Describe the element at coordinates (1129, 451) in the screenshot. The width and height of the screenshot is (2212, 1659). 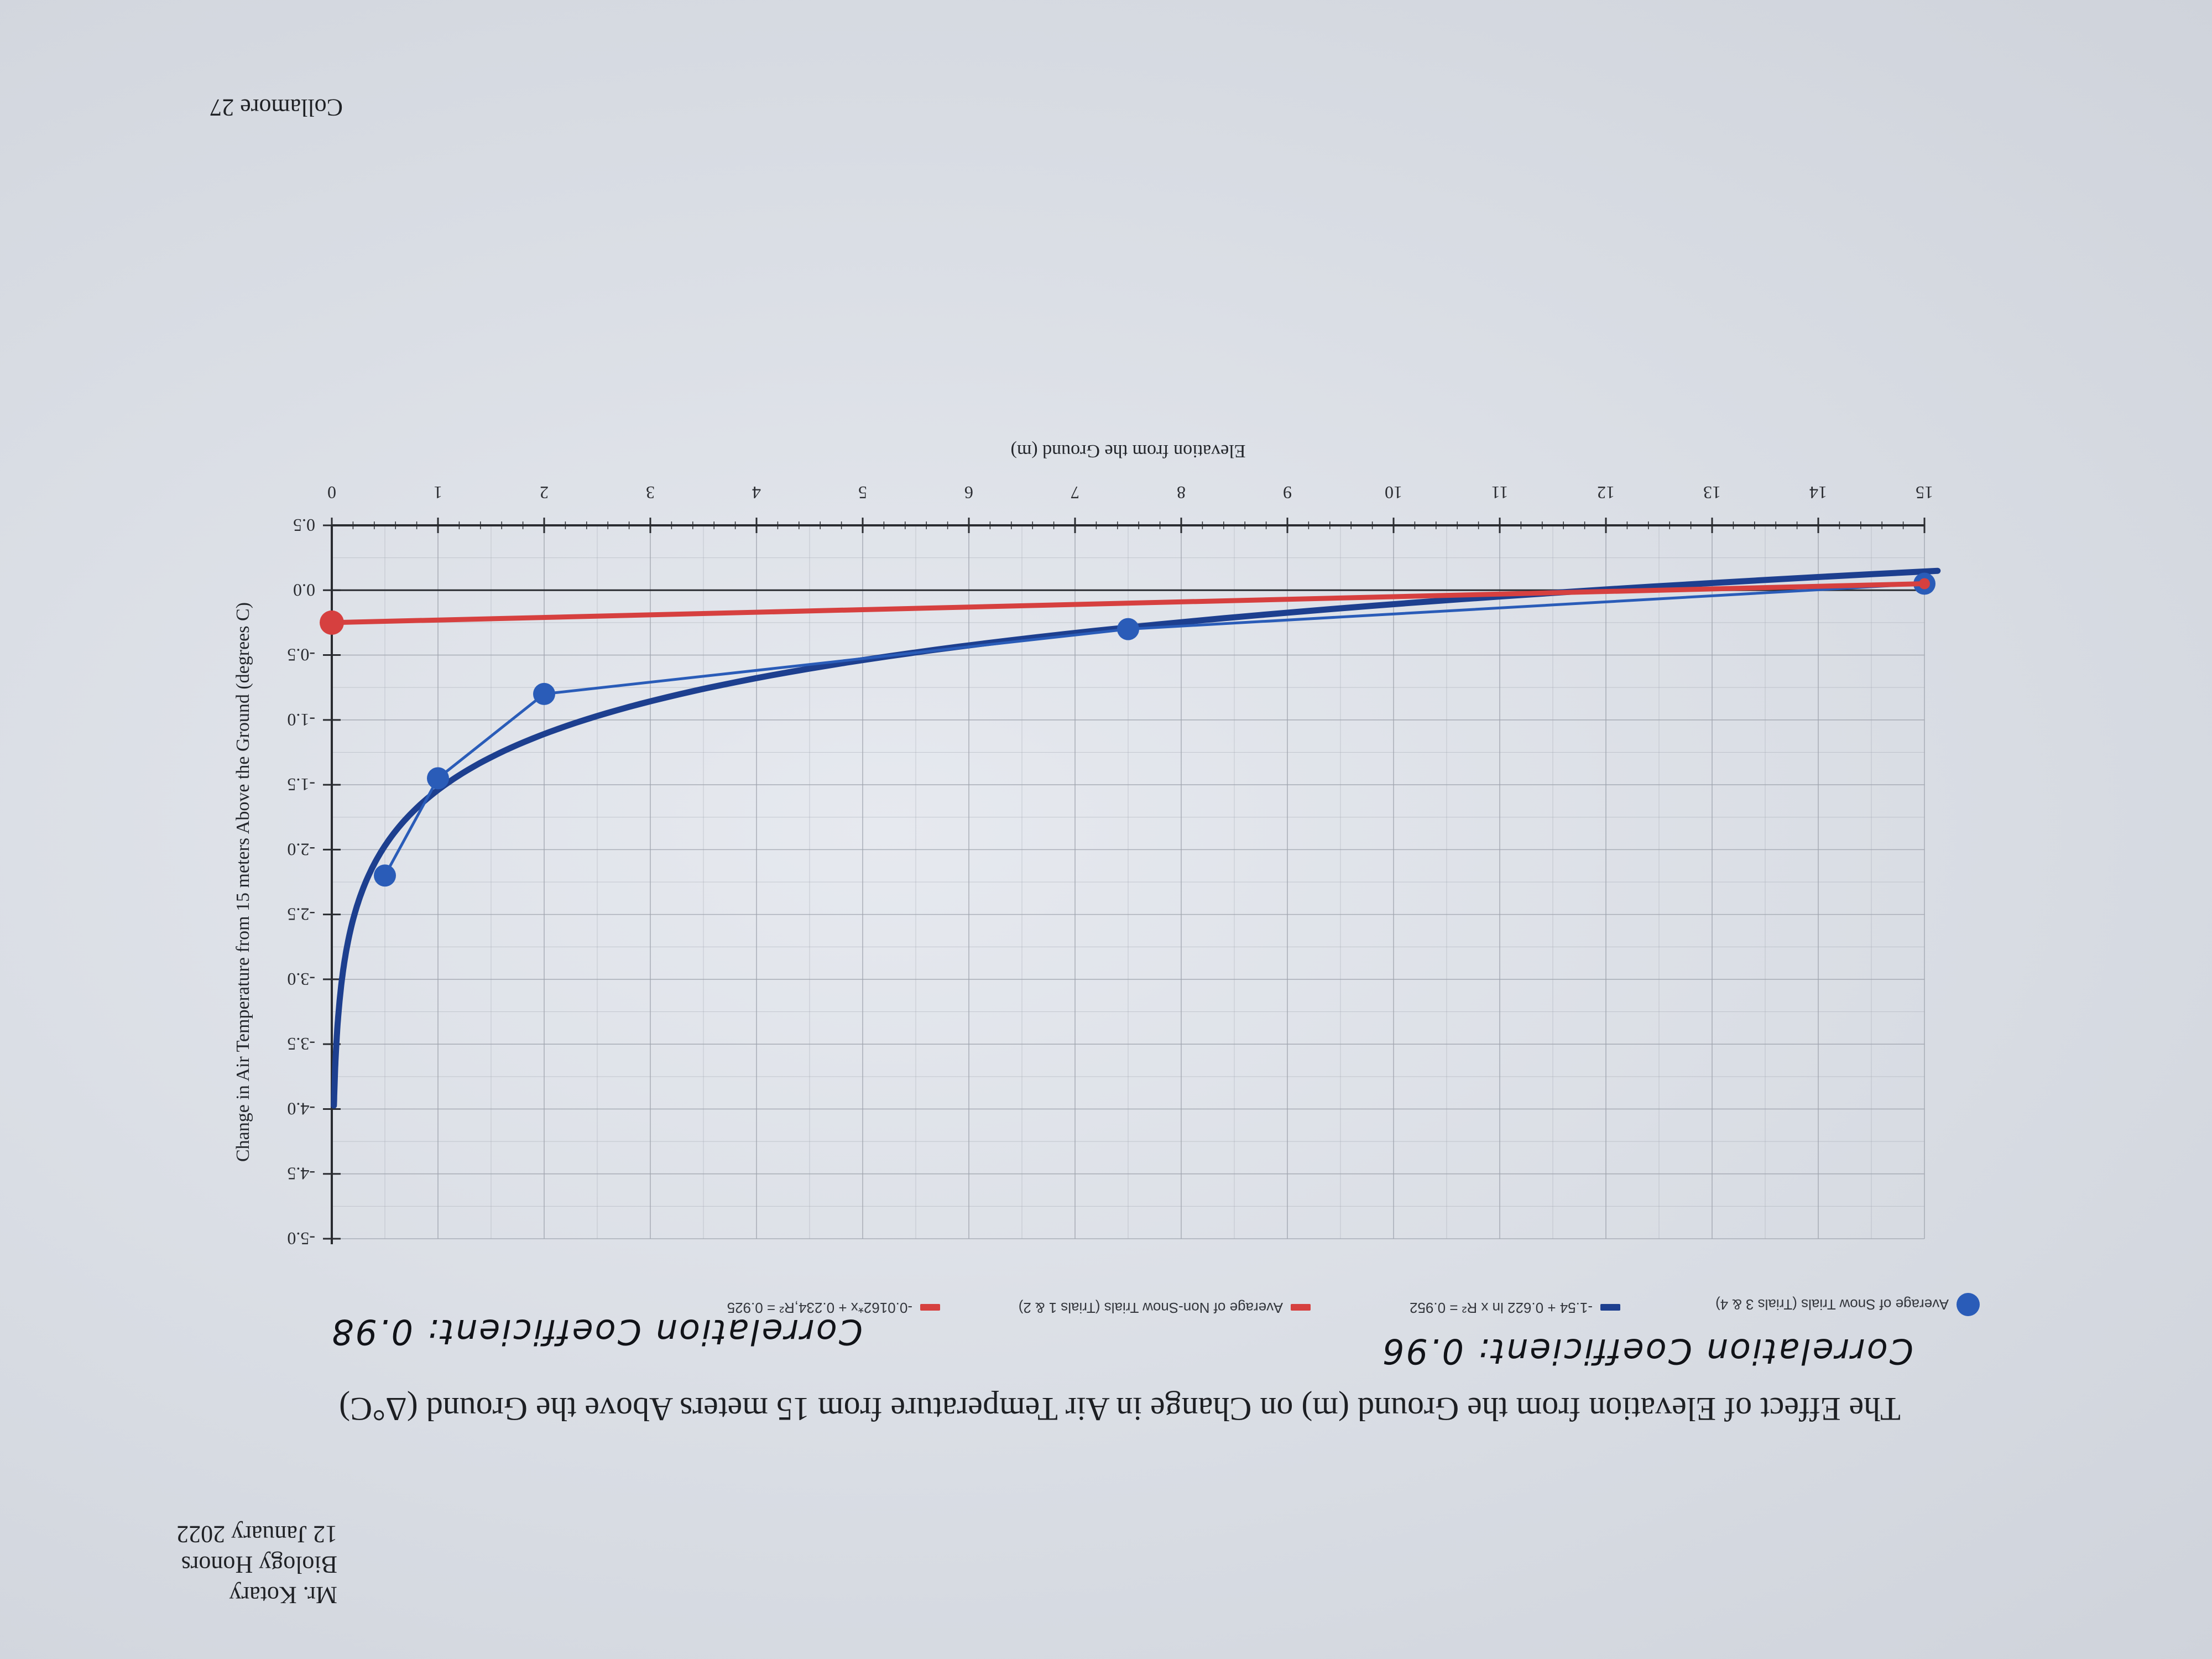
I see `elevation-axis-title: Elevation from the Ground (m)` at that location.